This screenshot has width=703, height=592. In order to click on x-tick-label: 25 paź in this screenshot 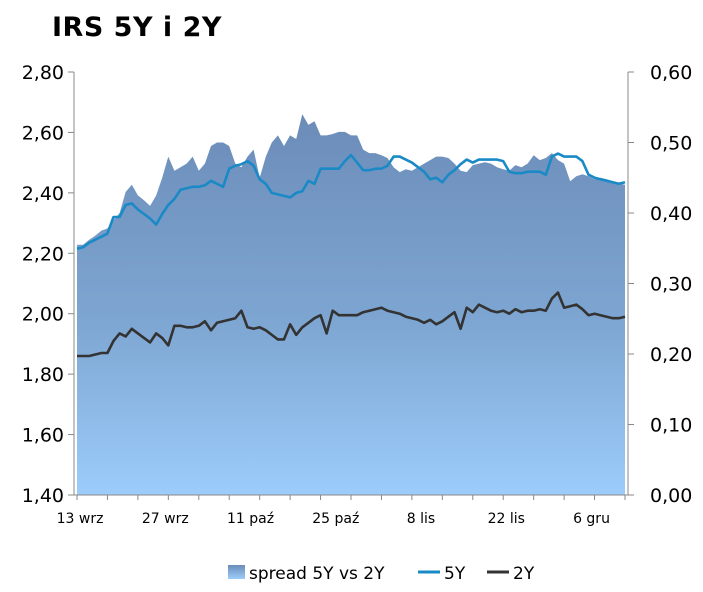, I will do `click(335, 519)`.